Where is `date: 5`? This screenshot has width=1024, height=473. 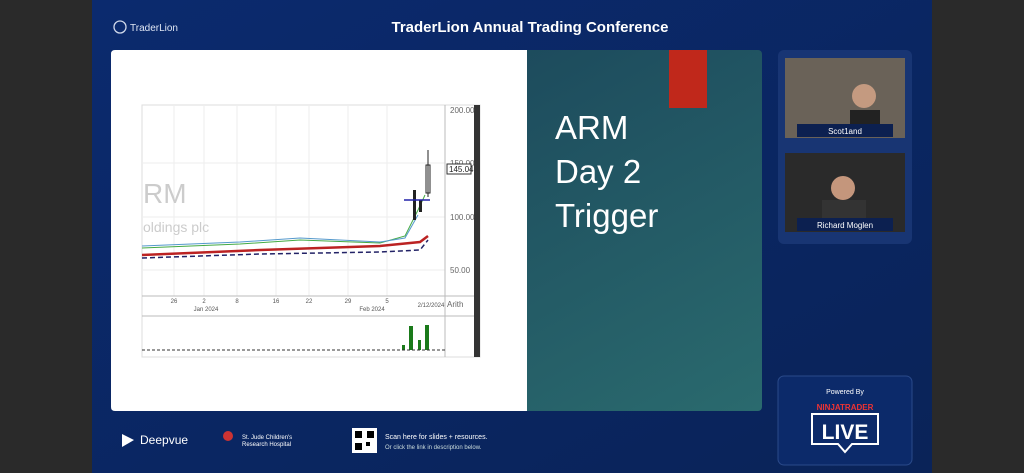 date: 5 is located at coordinates (387, 302).